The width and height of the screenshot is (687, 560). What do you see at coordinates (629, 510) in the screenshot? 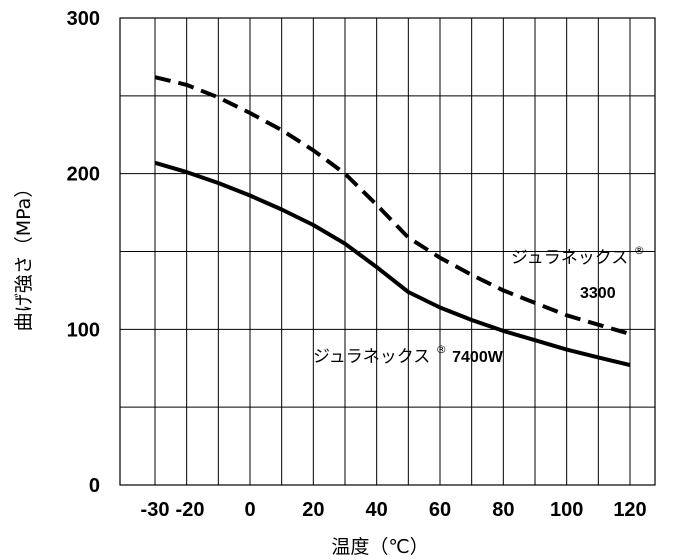
I see `x-tick-label: 120` at bounding box center [629, 510].